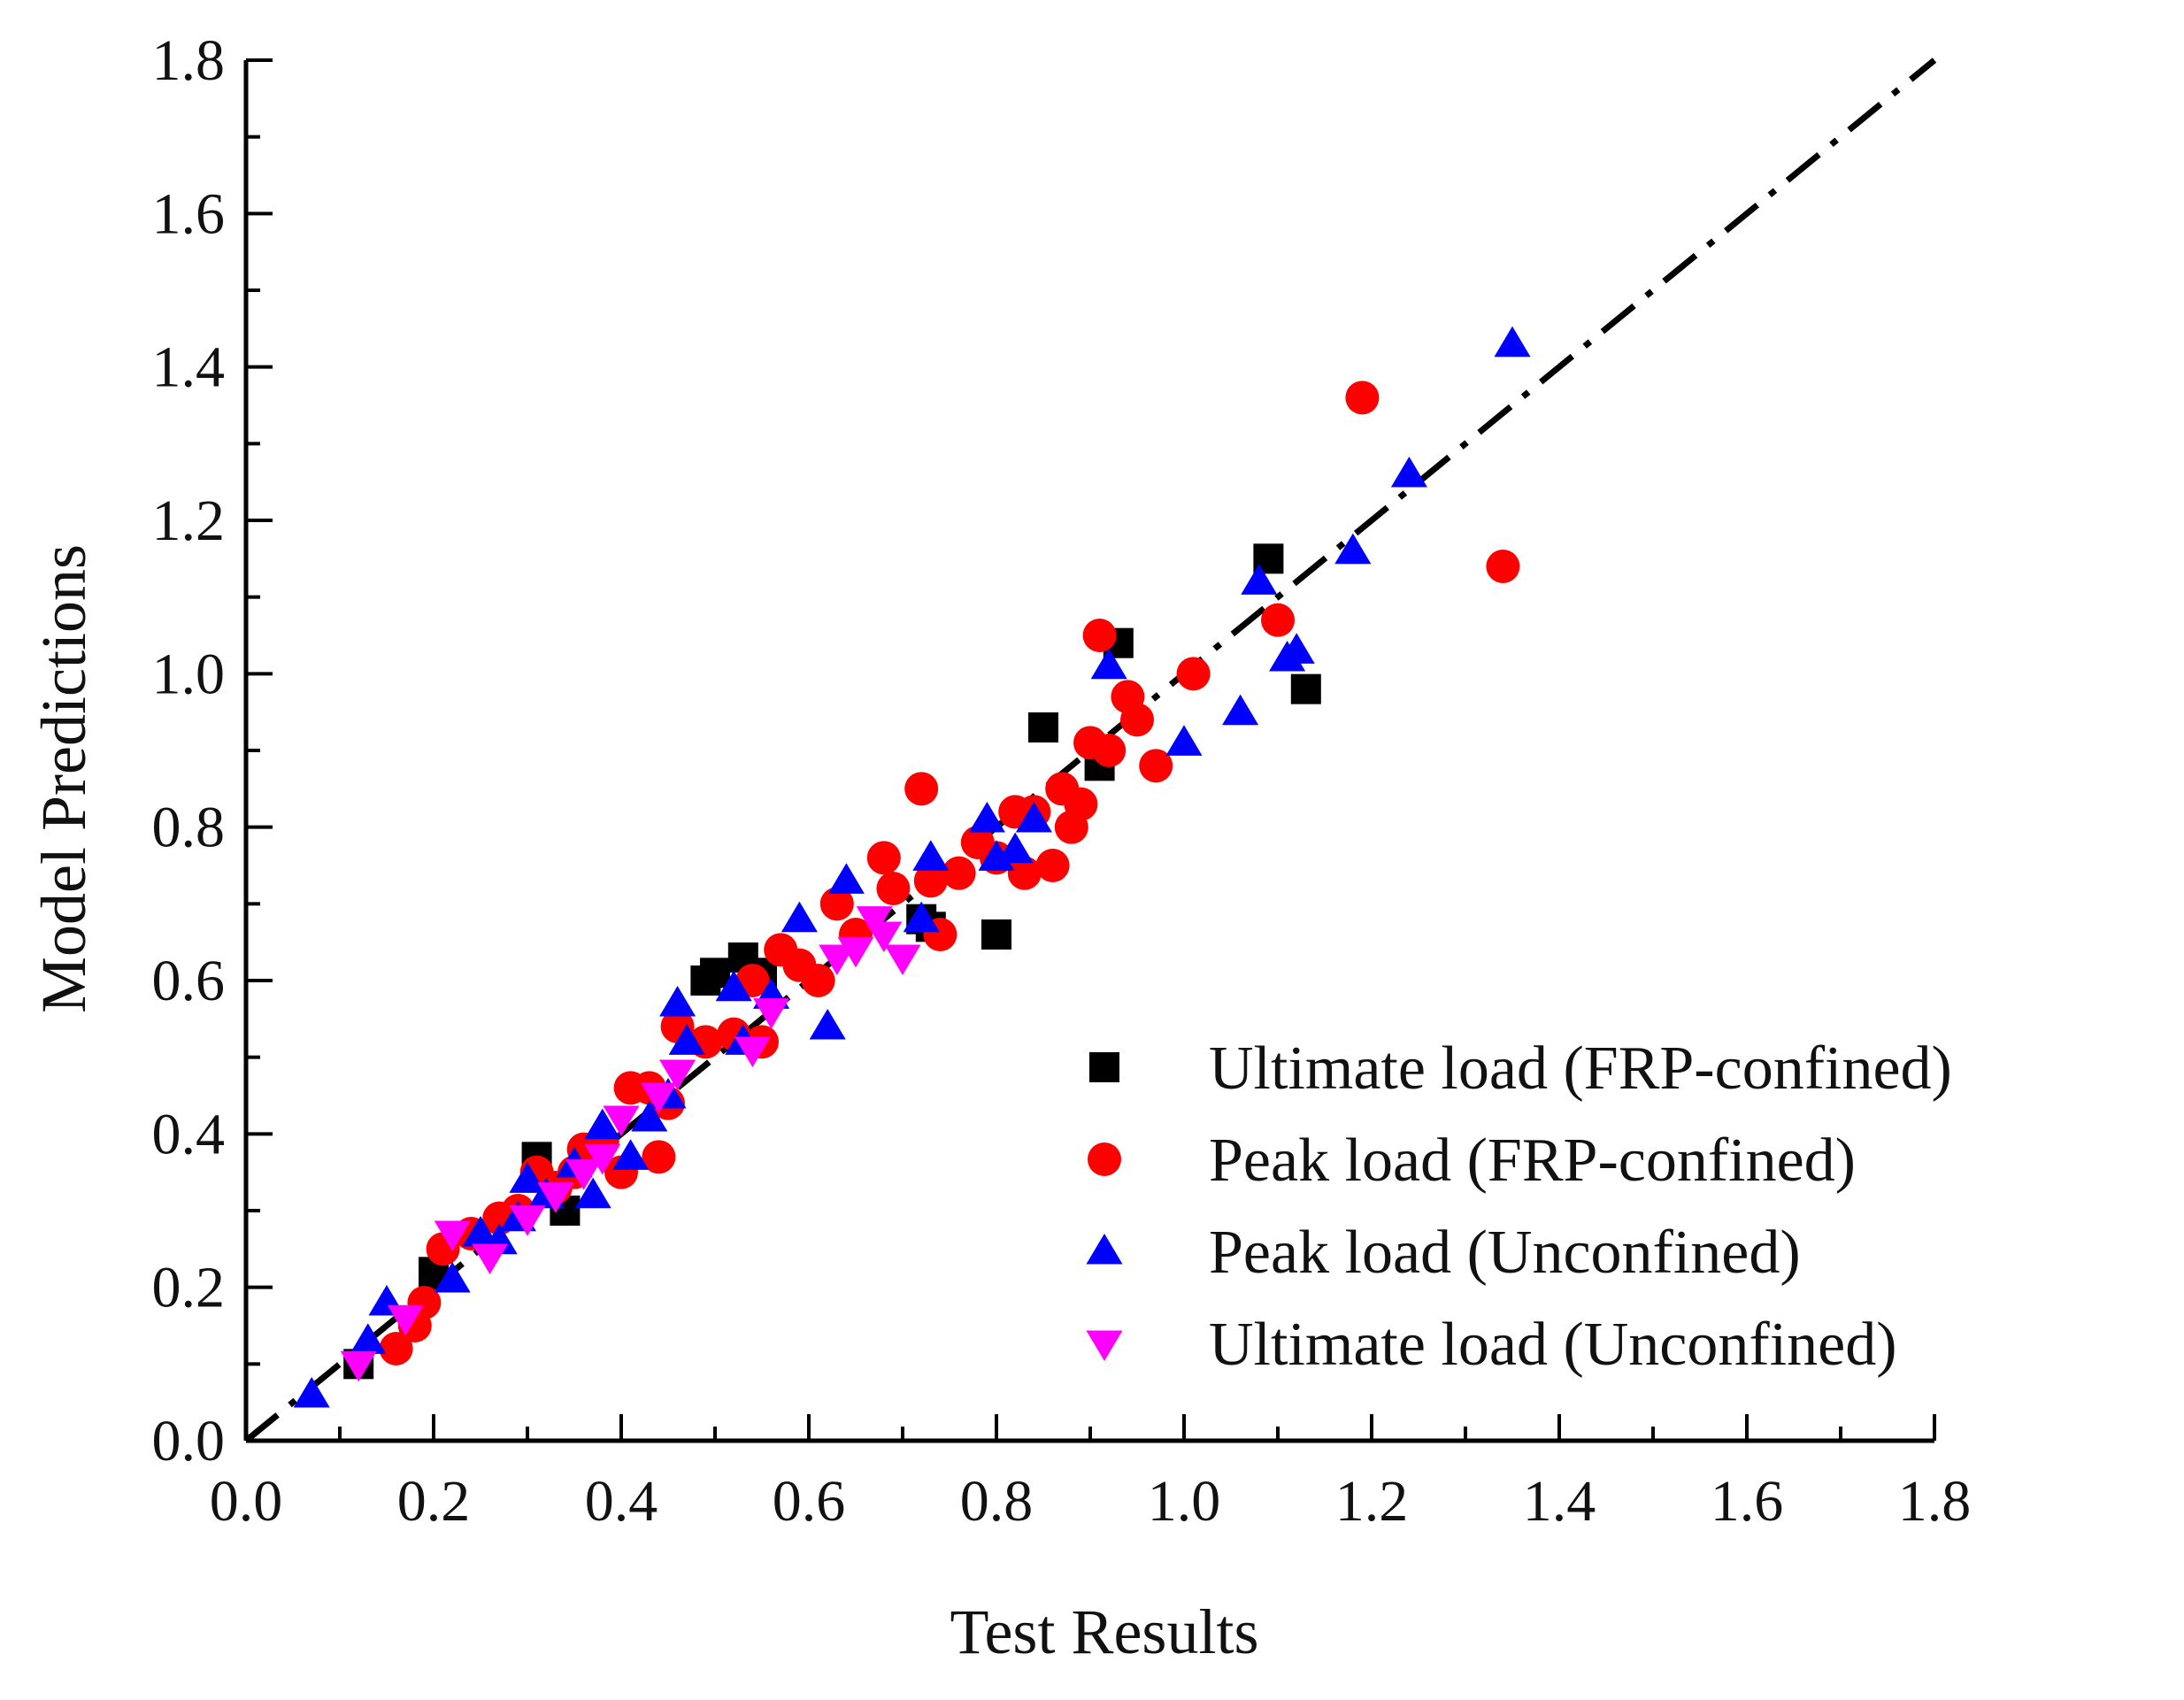 The height and width of the screenshot is (1700, 2184). I want to click on legend-label: Peak load (FRP-confined), so click(1532, 1161).